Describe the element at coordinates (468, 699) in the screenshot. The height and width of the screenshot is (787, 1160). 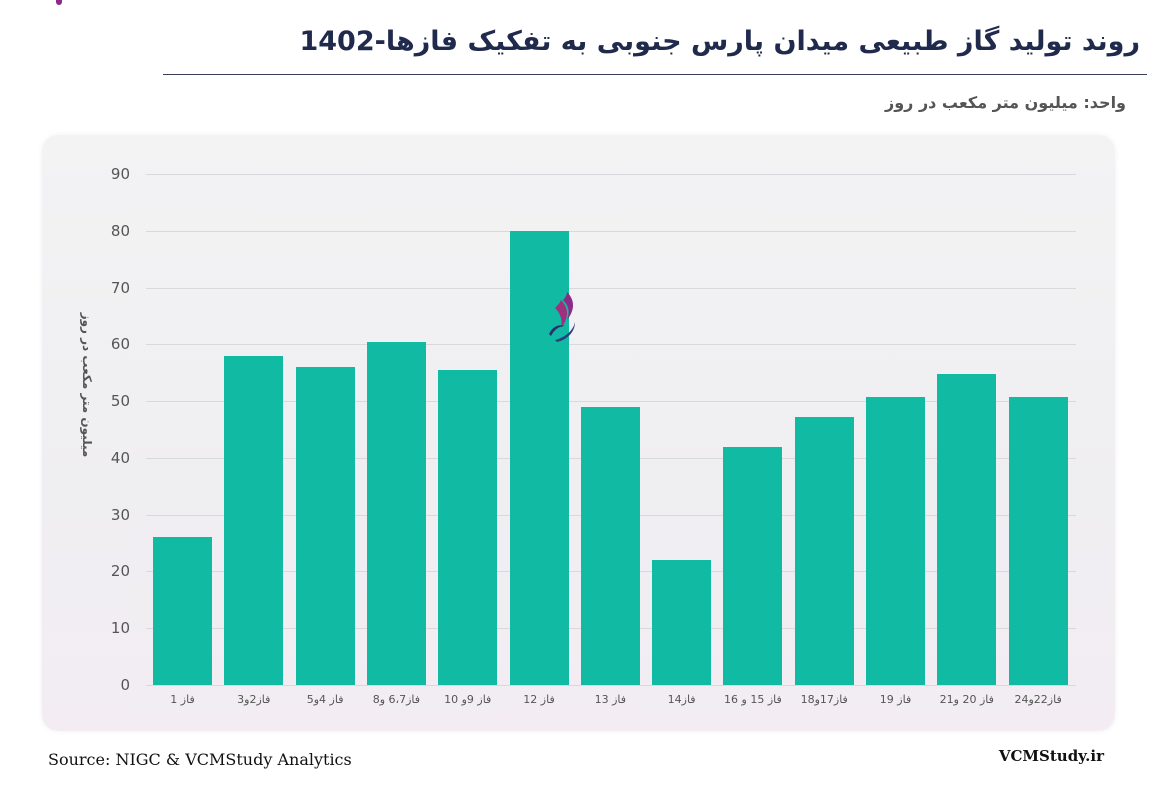
I see `x-tick-label: فاز 9و 10` at that location.